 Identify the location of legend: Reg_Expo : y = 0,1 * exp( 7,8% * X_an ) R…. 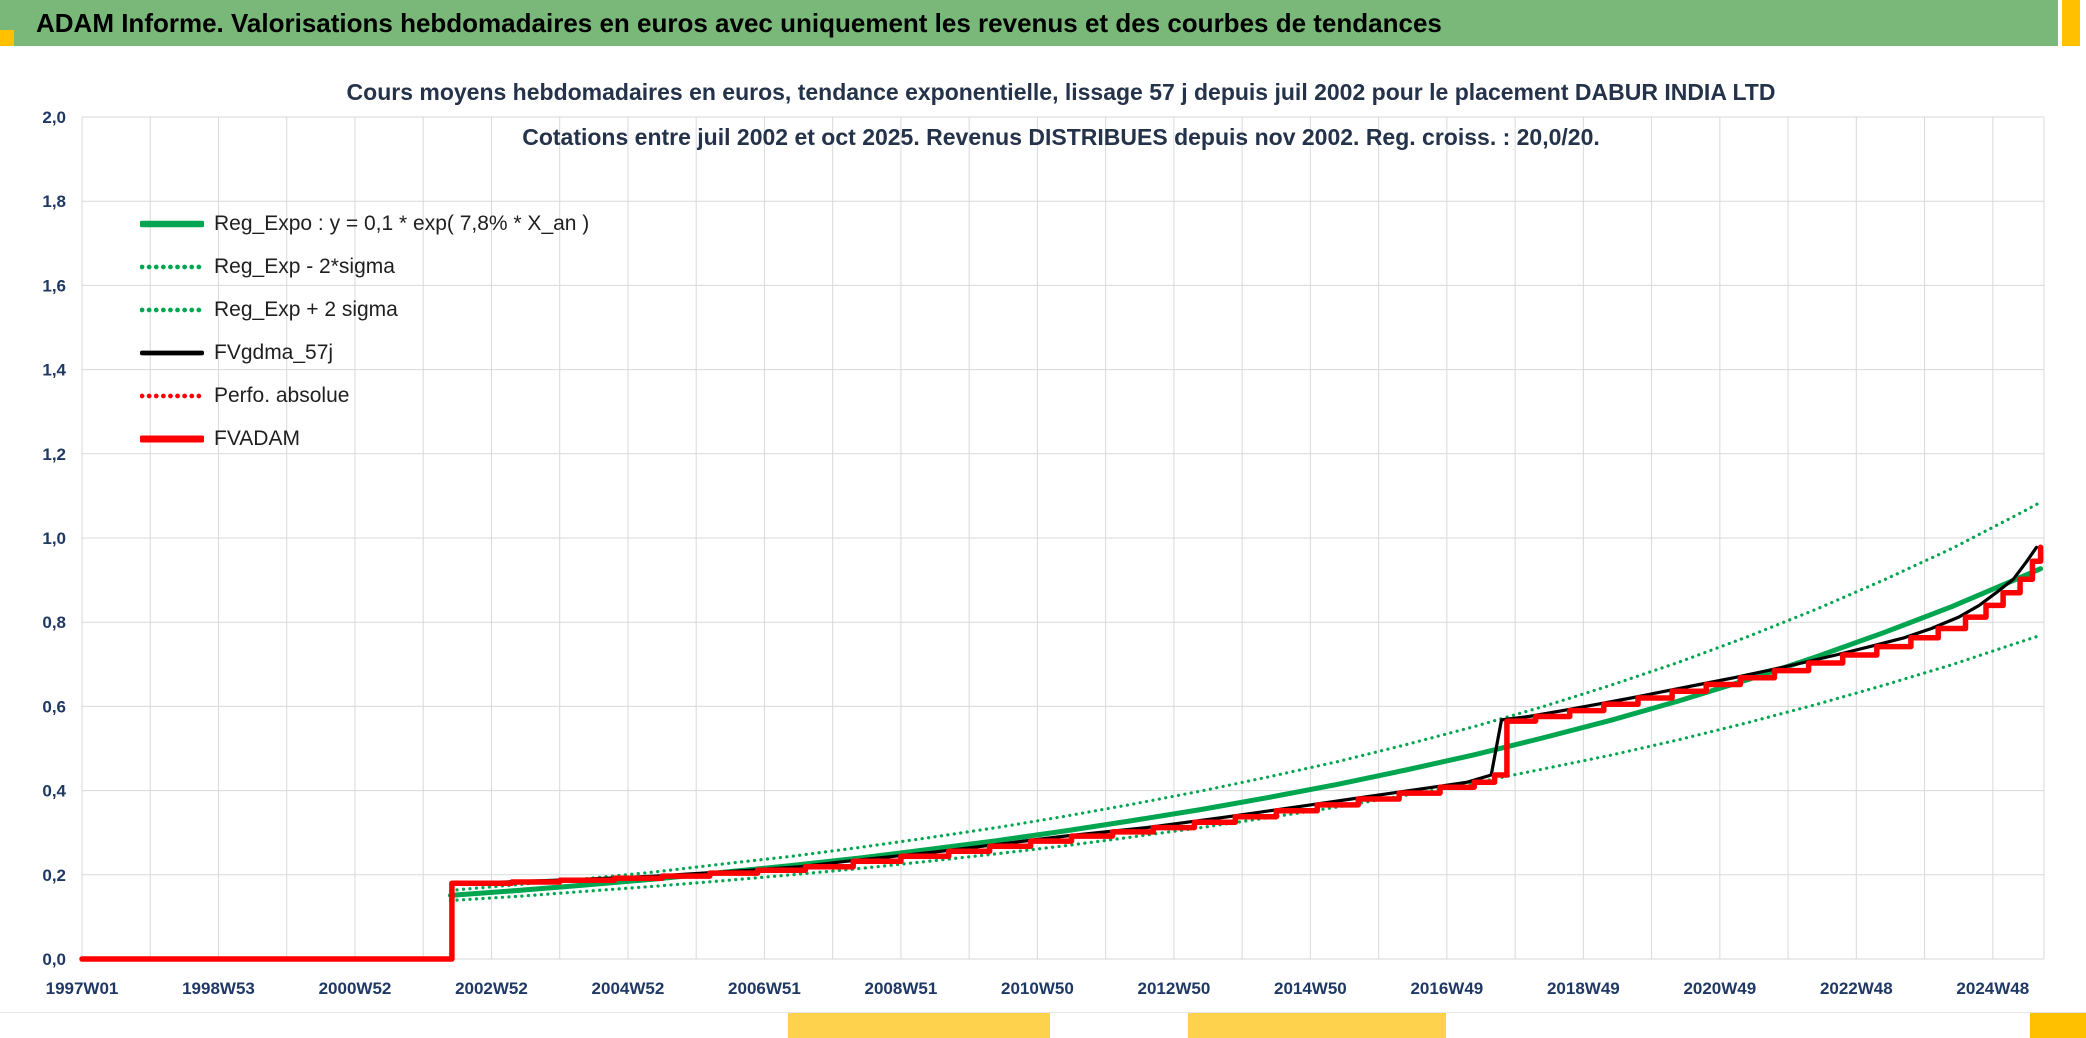
(364, 331).